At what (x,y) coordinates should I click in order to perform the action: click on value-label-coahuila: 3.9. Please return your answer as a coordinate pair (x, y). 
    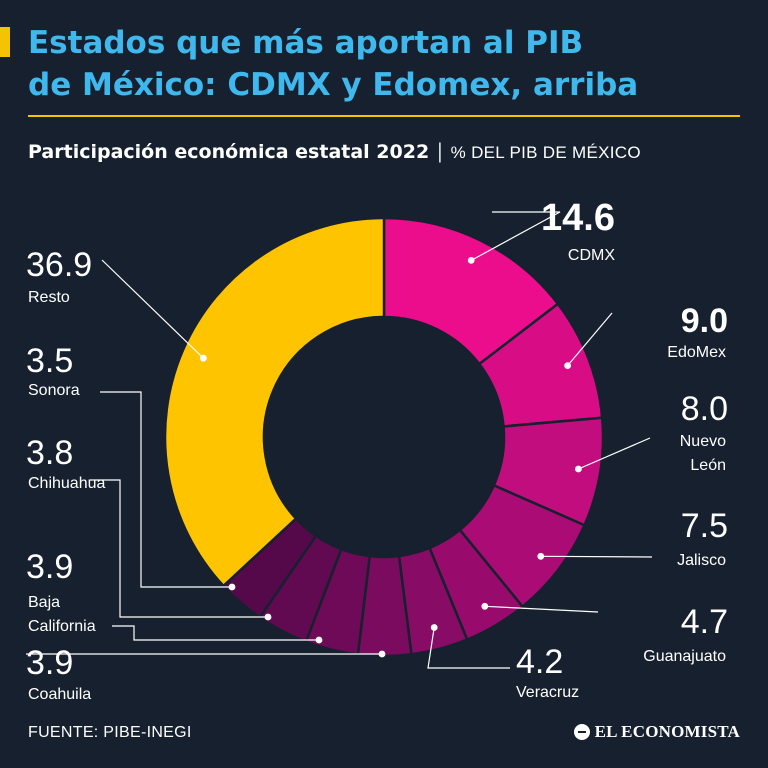
    Looking at the image, I should click on (49, 663).